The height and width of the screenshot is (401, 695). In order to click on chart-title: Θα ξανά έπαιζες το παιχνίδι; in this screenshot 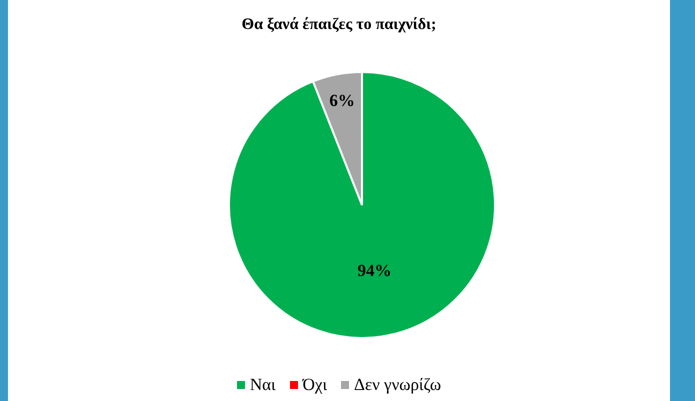, I will do `click(339, 25)`.